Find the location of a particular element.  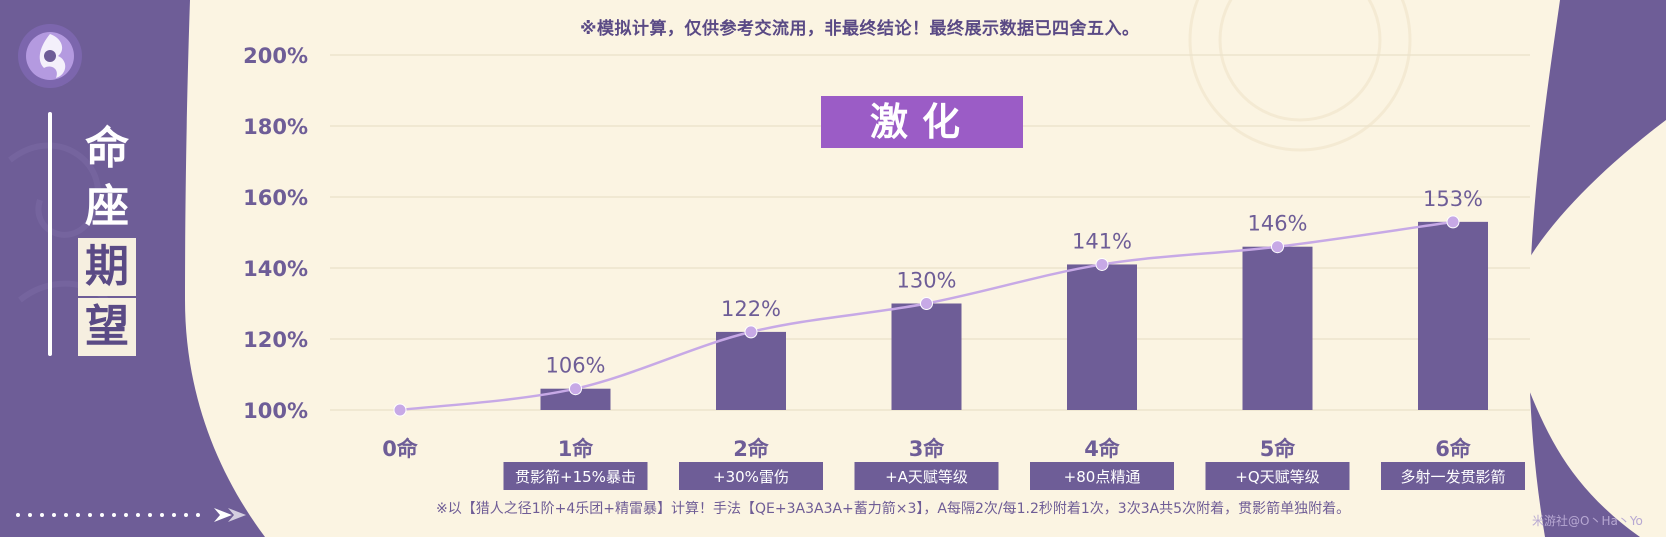

x-sublabel: +Q天赋等级 is located at coordinates (1277, 477).